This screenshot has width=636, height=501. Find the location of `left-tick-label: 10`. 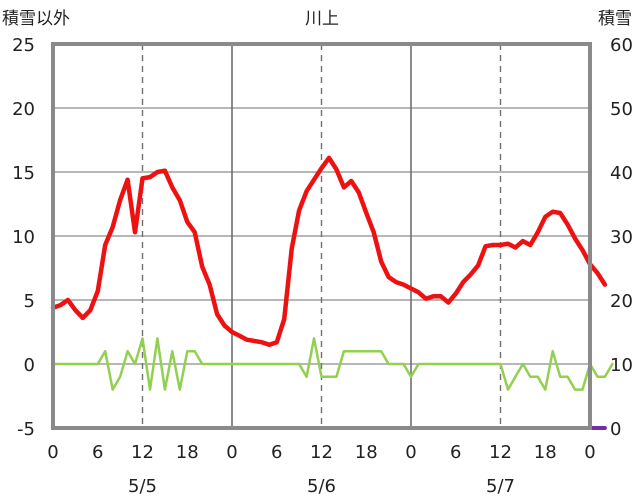

left-tick-label: 10 is located at coordinates (23, 237).